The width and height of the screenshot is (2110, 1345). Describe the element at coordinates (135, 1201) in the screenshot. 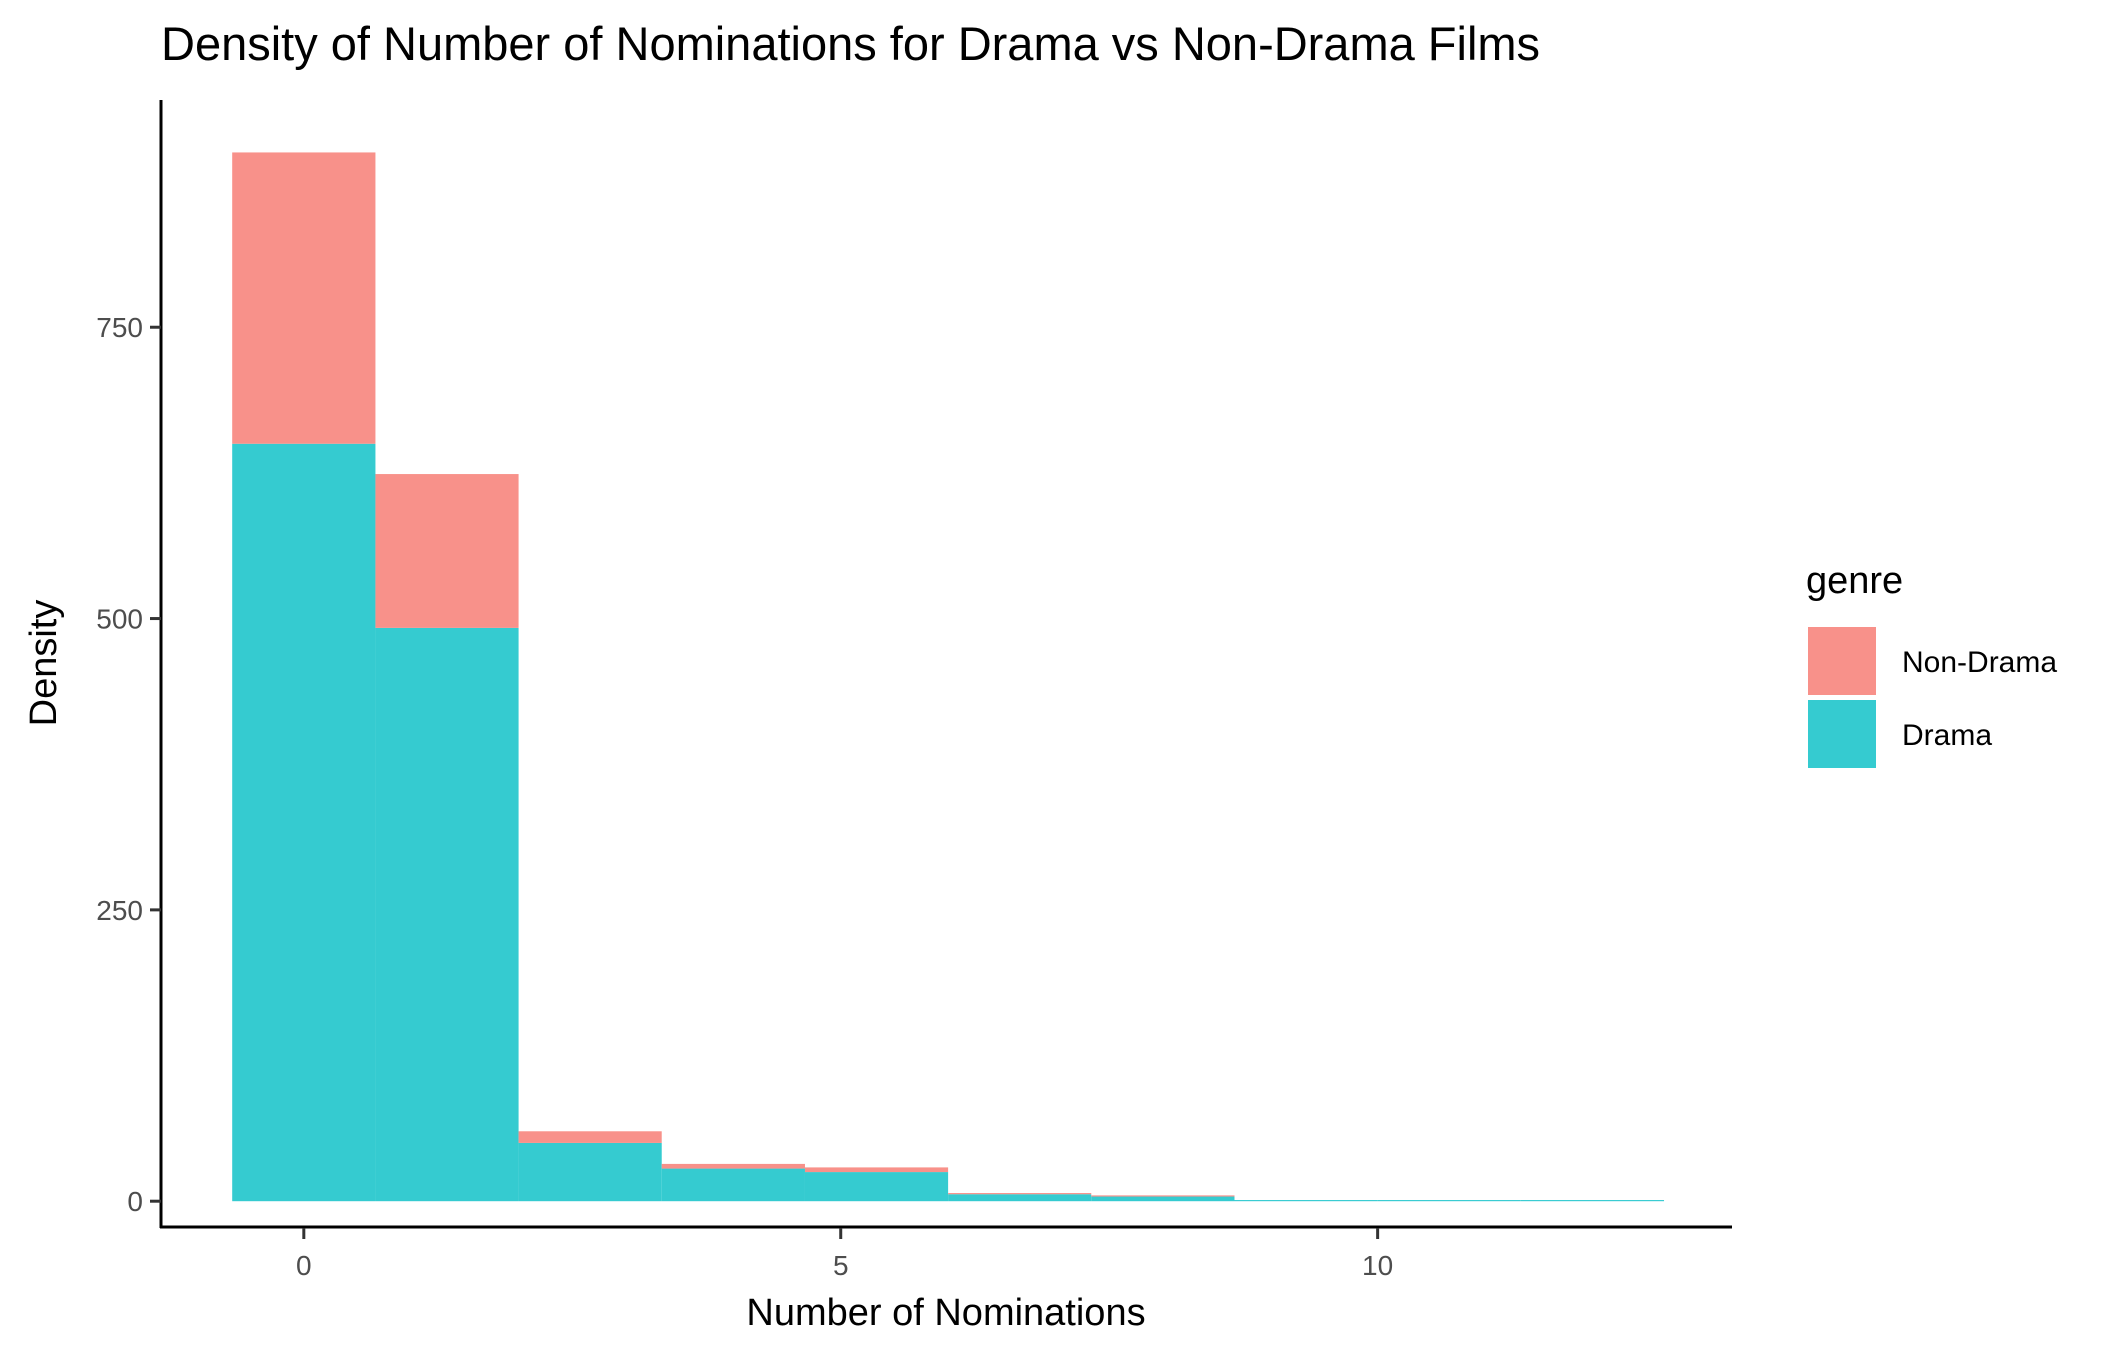

I see `y-tick-label-0: 0` at that location.